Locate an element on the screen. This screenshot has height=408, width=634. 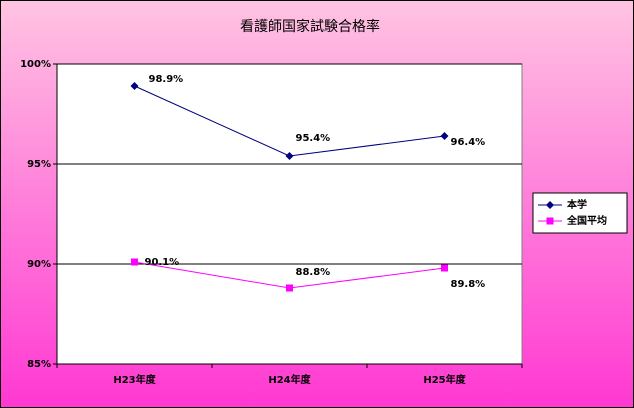
y-tick-label: 95% is located at coordinates (39, 164).